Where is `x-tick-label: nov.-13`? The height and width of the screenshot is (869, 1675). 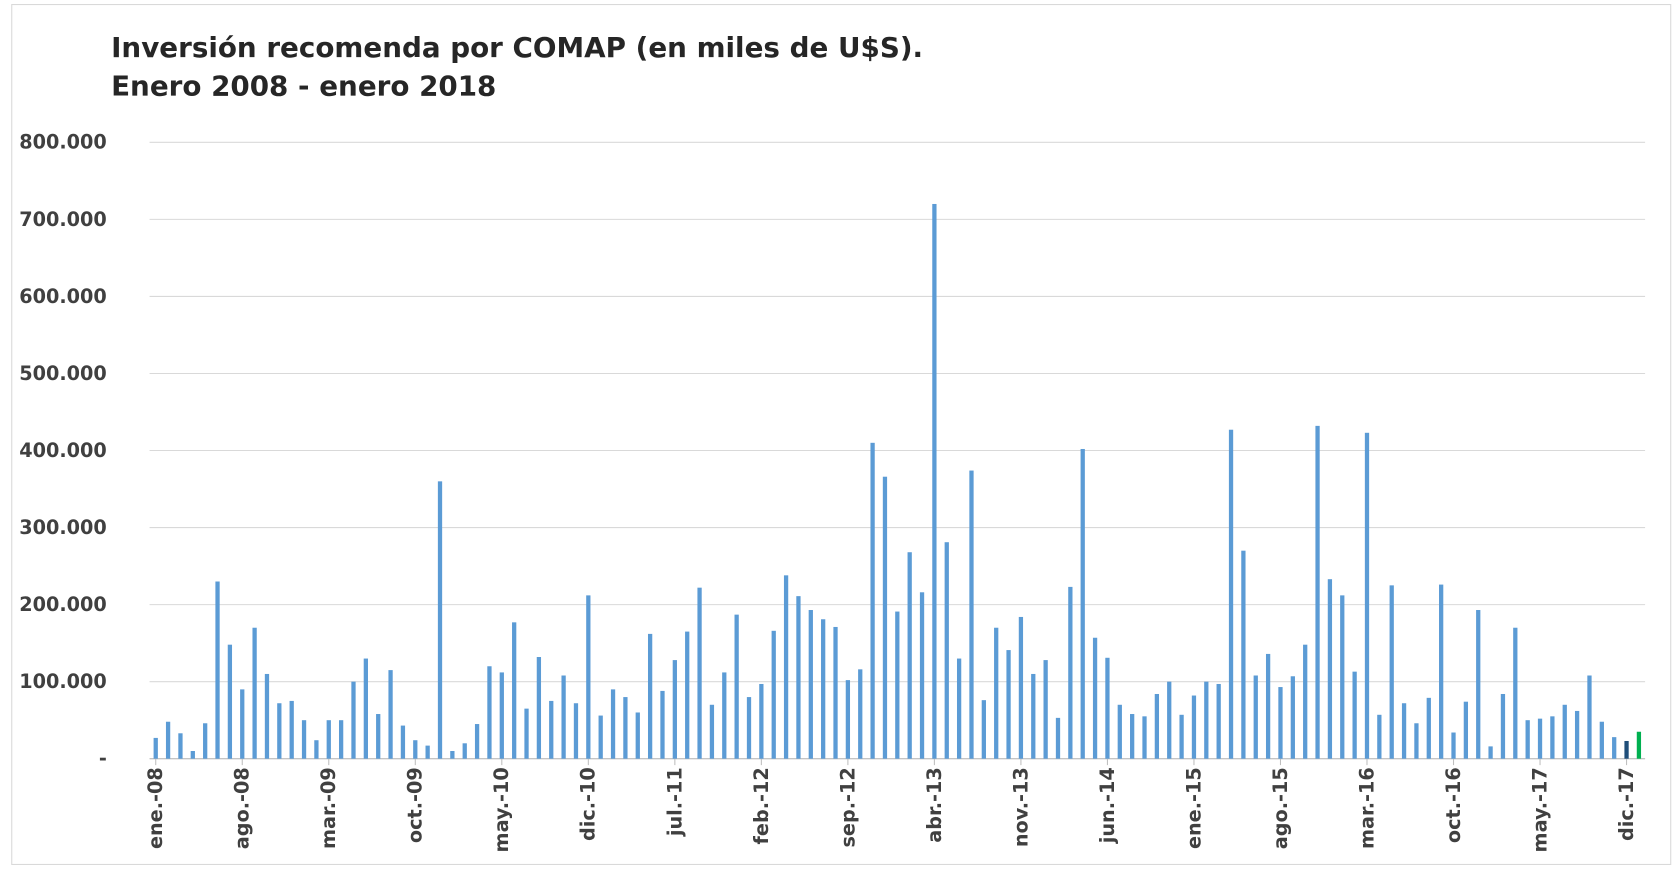 x-tick-label: nov.-13 is located at coordinates (1020, 807).